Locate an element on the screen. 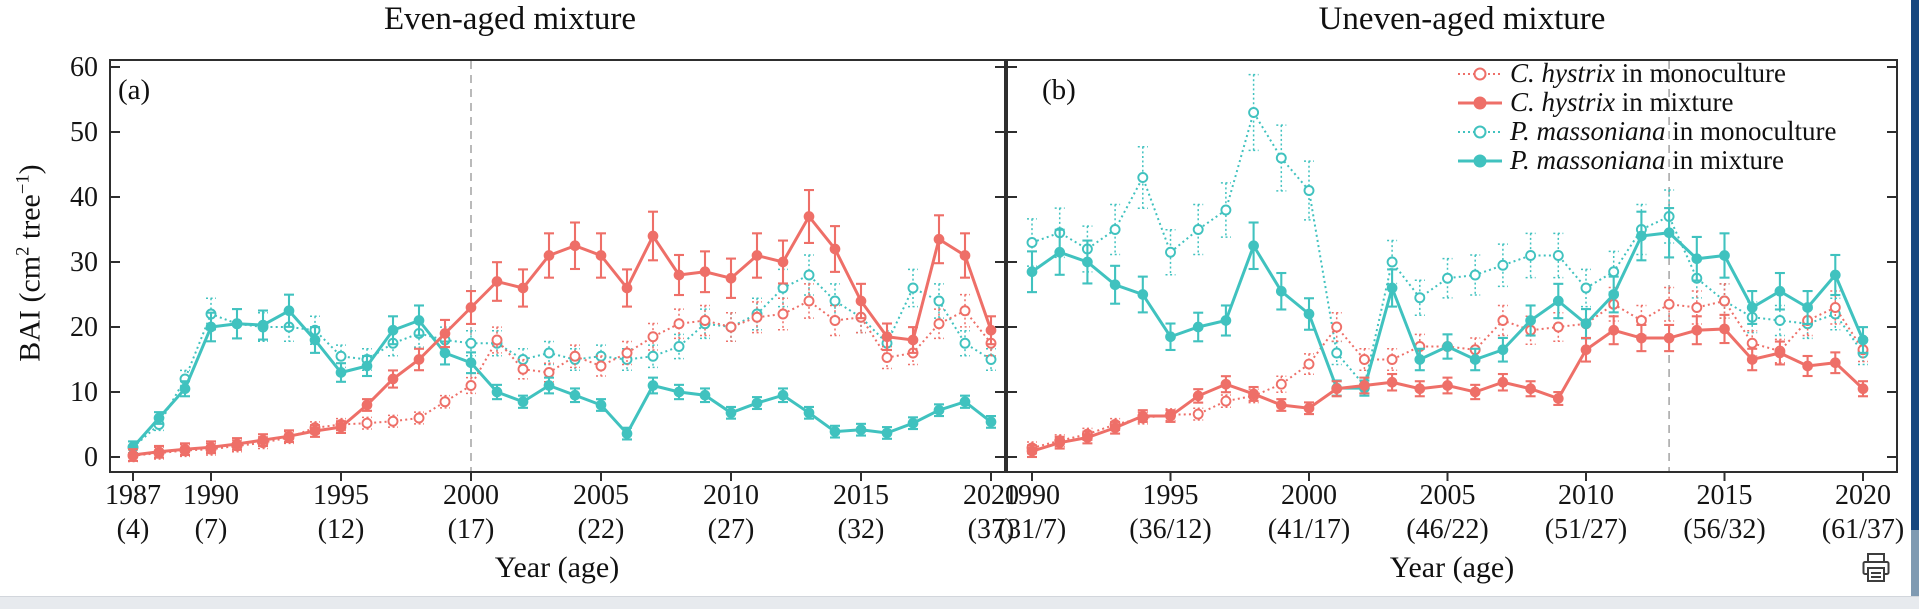 This screenshot has height=609, width=1919. scrollbar-thumb is located at coordinates (1915, 265).